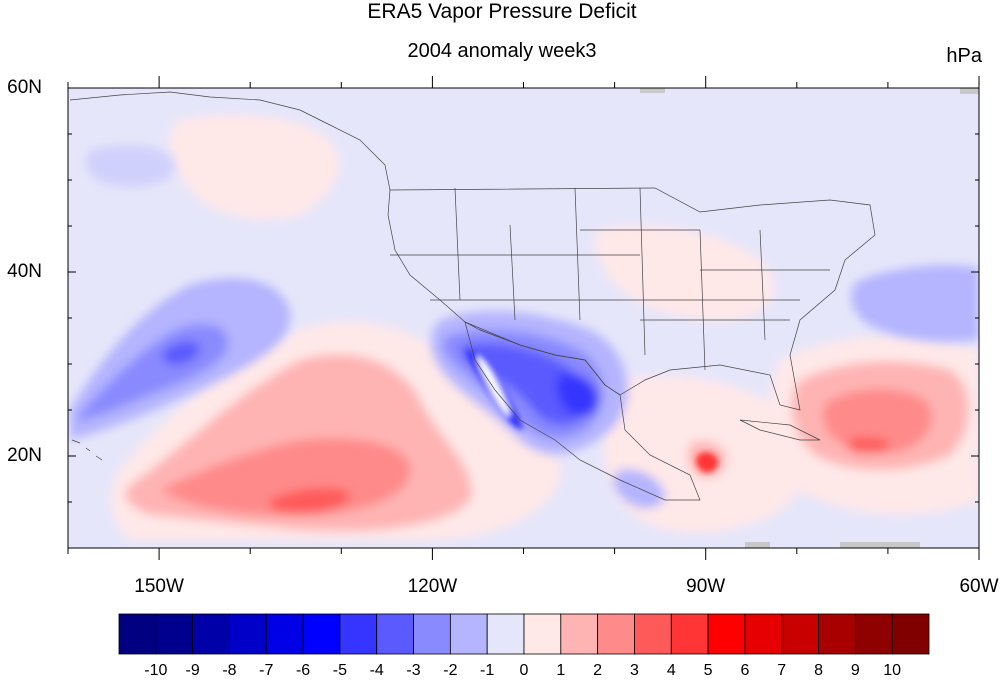 Image resolution: width=1004 pixels, height=681 pixels. I want to click on state-lines, so click(610, 279).